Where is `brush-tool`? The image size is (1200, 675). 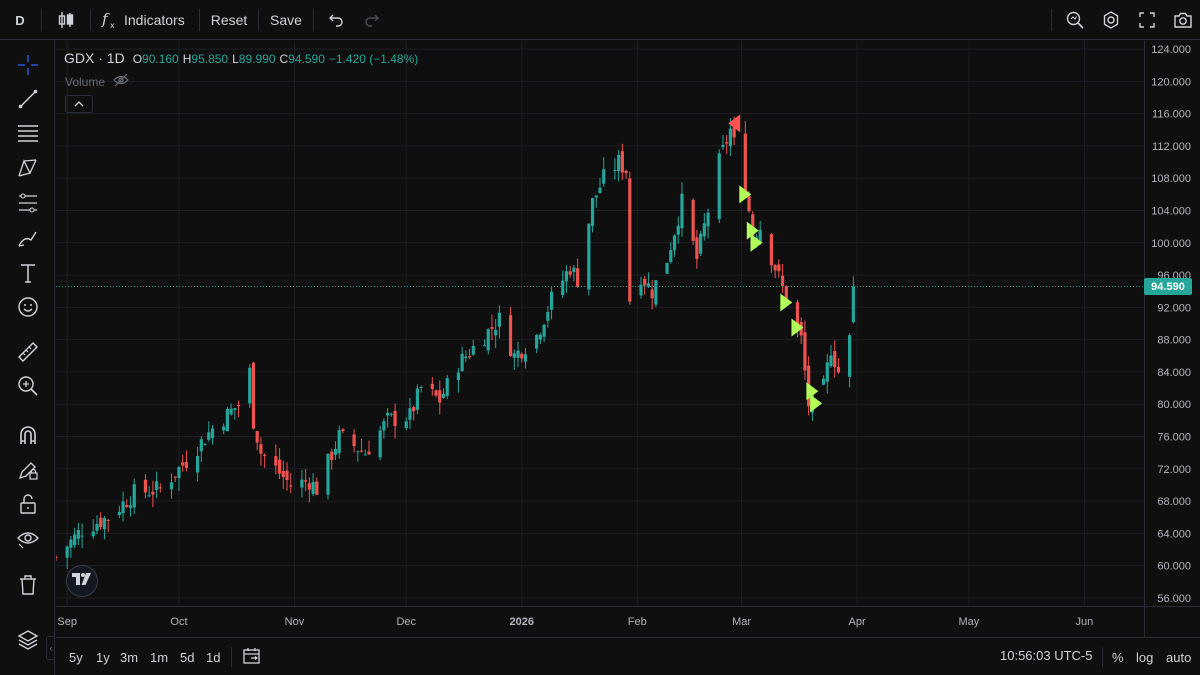 brush-tool is located at coordinates (28, 238).